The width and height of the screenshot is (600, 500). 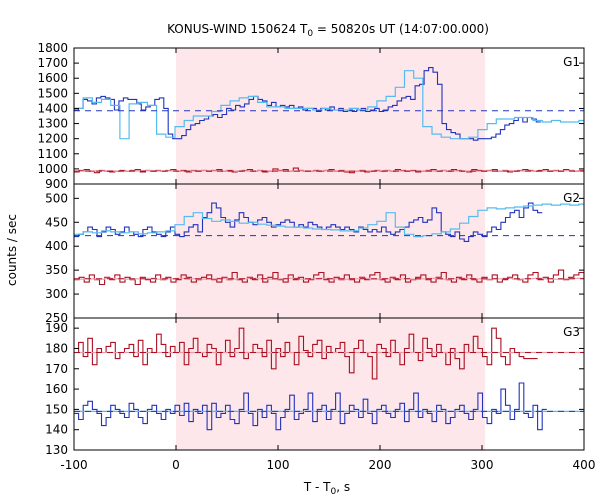 I want to click on x-tick-label: 400, so click(x=584, y=465).